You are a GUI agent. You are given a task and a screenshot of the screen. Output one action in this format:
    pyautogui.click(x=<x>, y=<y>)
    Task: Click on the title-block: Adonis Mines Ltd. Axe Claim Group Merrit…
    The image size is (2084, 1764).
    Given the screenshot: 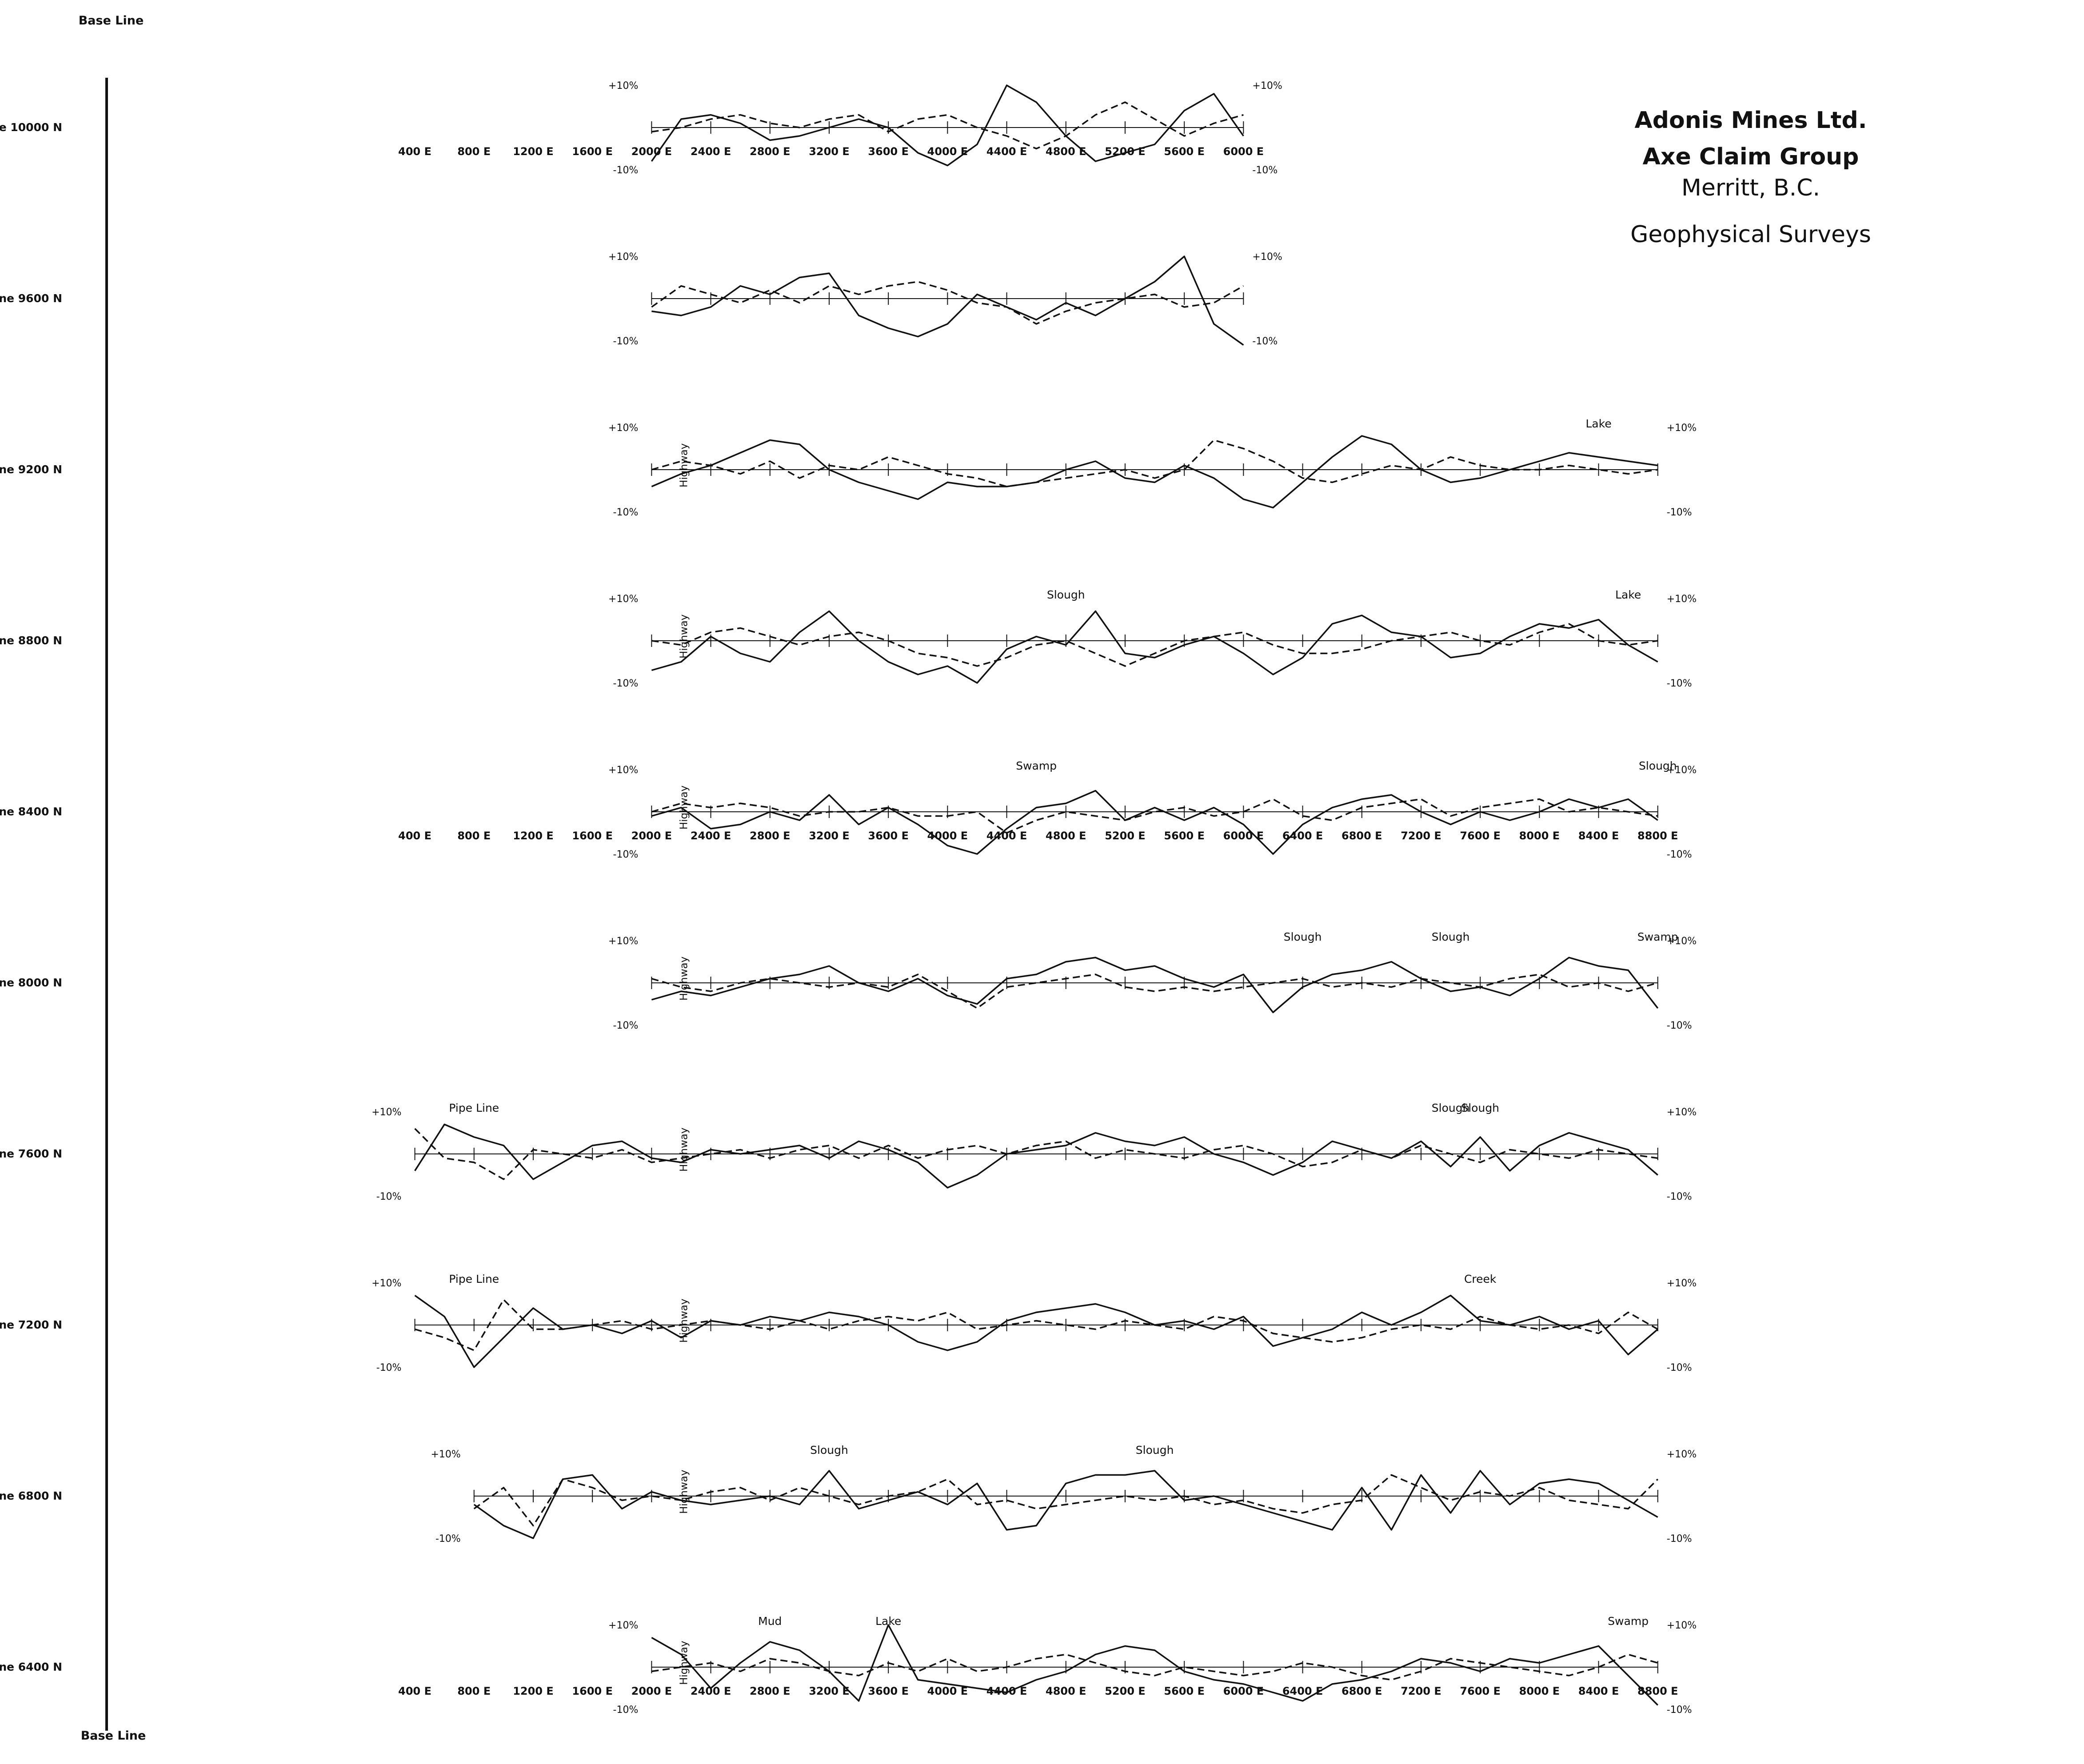 What is the action you would take?
    pyautogui.click(x=1750, y=177)
    